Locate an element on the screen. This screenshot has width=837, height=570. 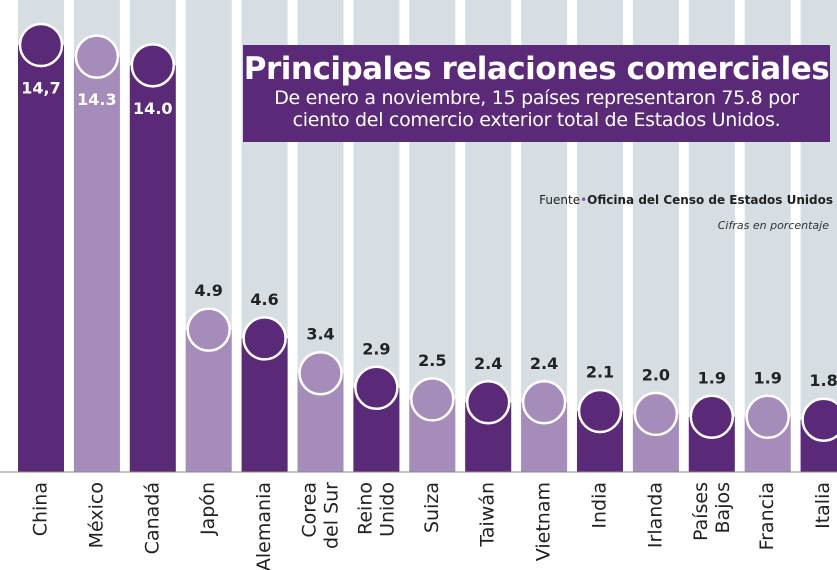
label-line: Países is located at coordinates (700, 511).